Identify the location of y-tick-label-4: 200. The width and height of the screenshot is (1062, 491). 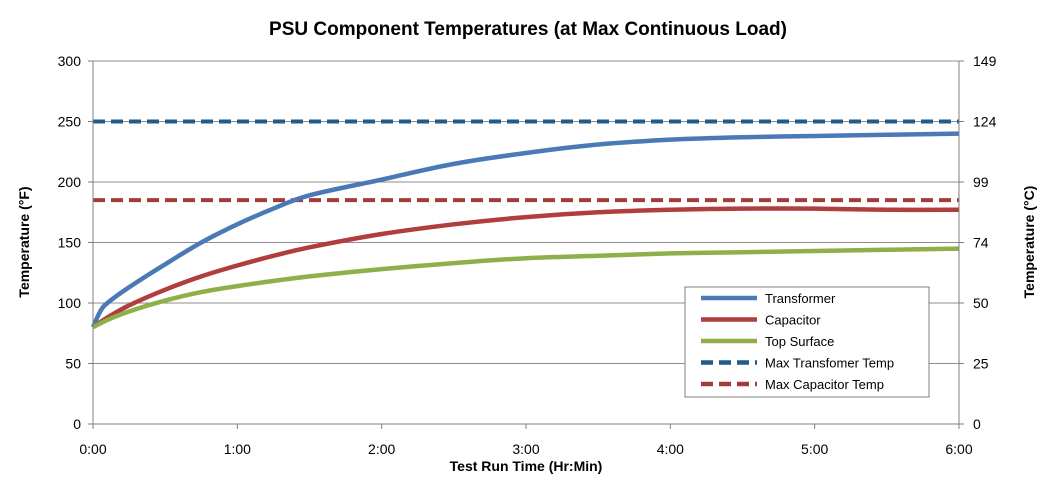
(70, 182).